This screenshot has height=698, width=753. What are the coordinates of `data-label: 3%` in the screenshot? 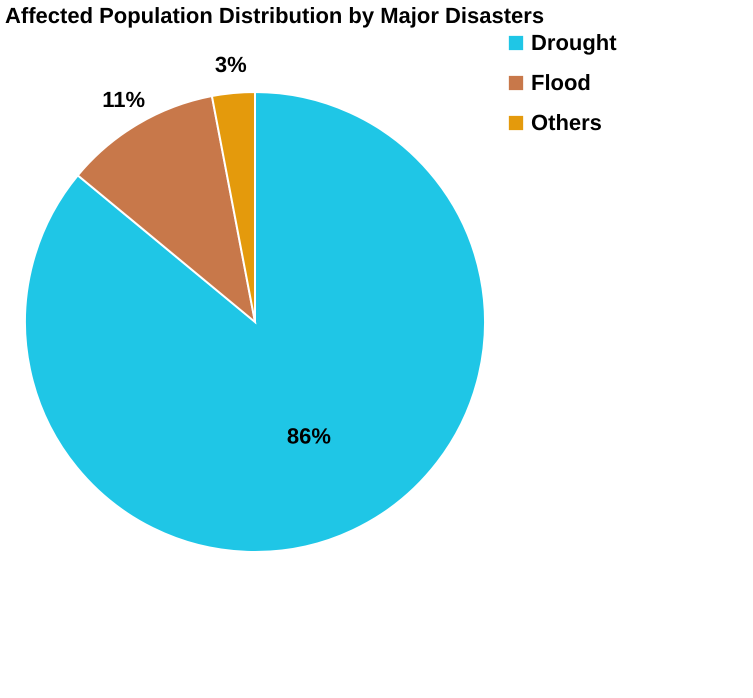 It's located at (230, 65).